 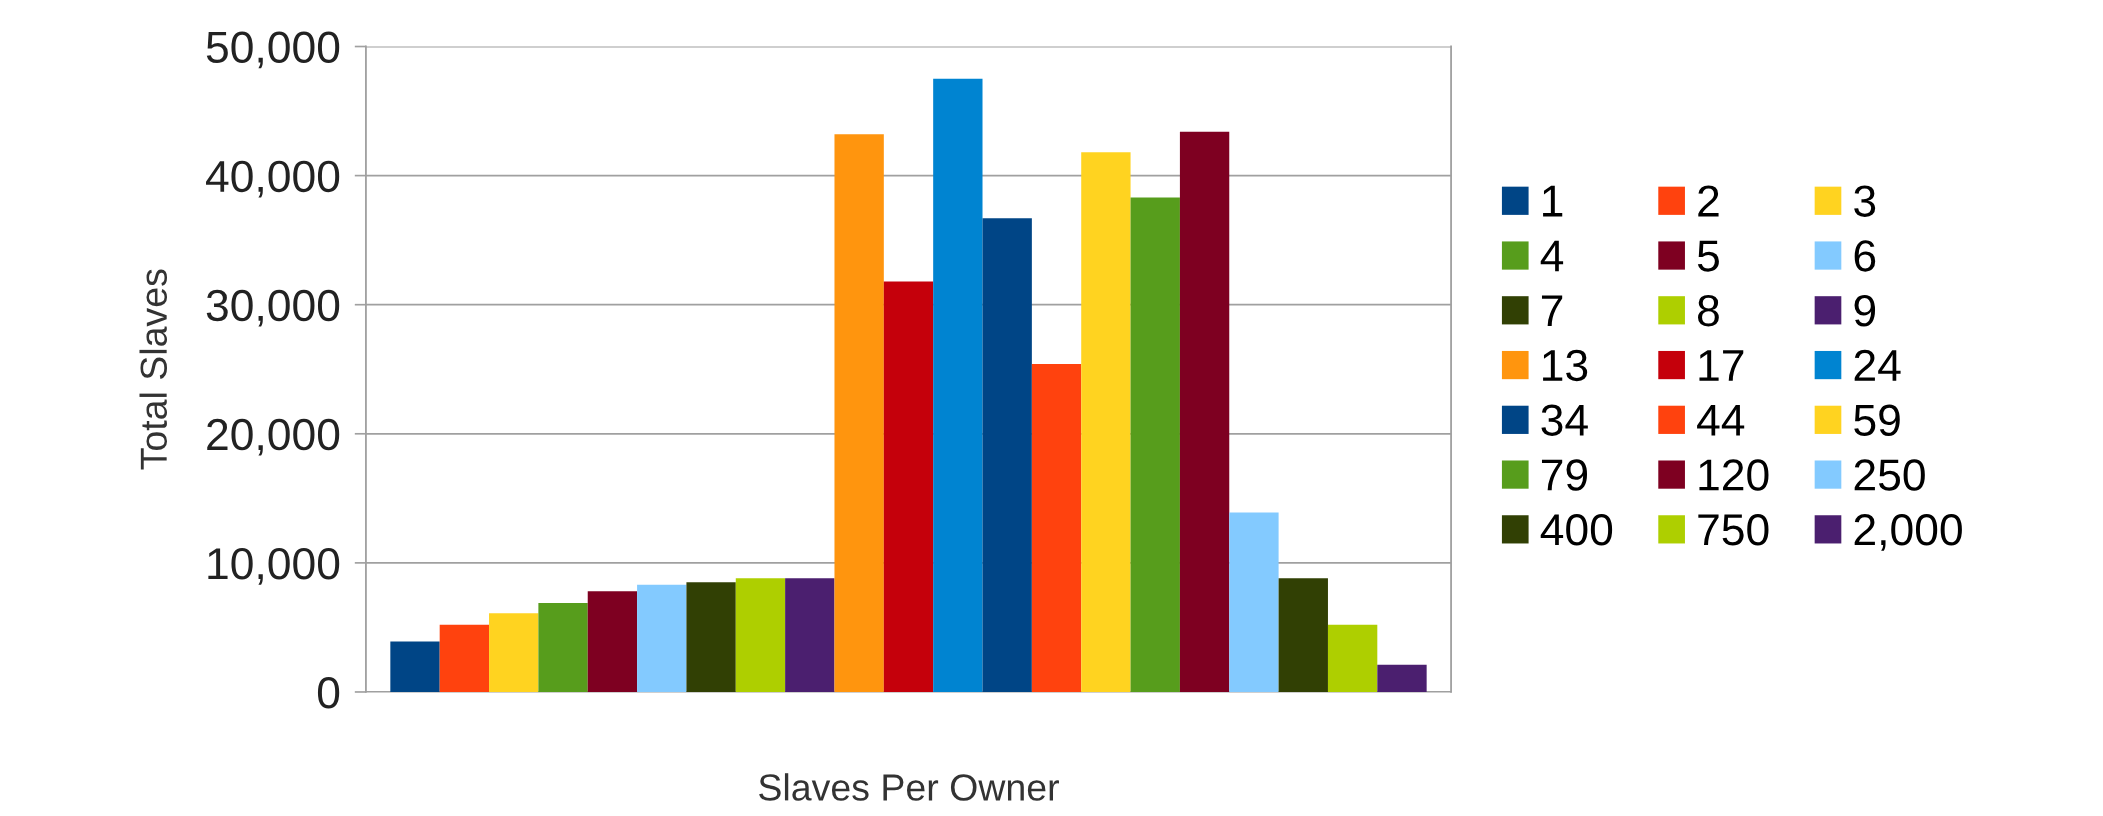 What do you see at coordinates (1865, 256) in the screenshot?
I see `legend-label: 6` at bounding box center [1865, 256].